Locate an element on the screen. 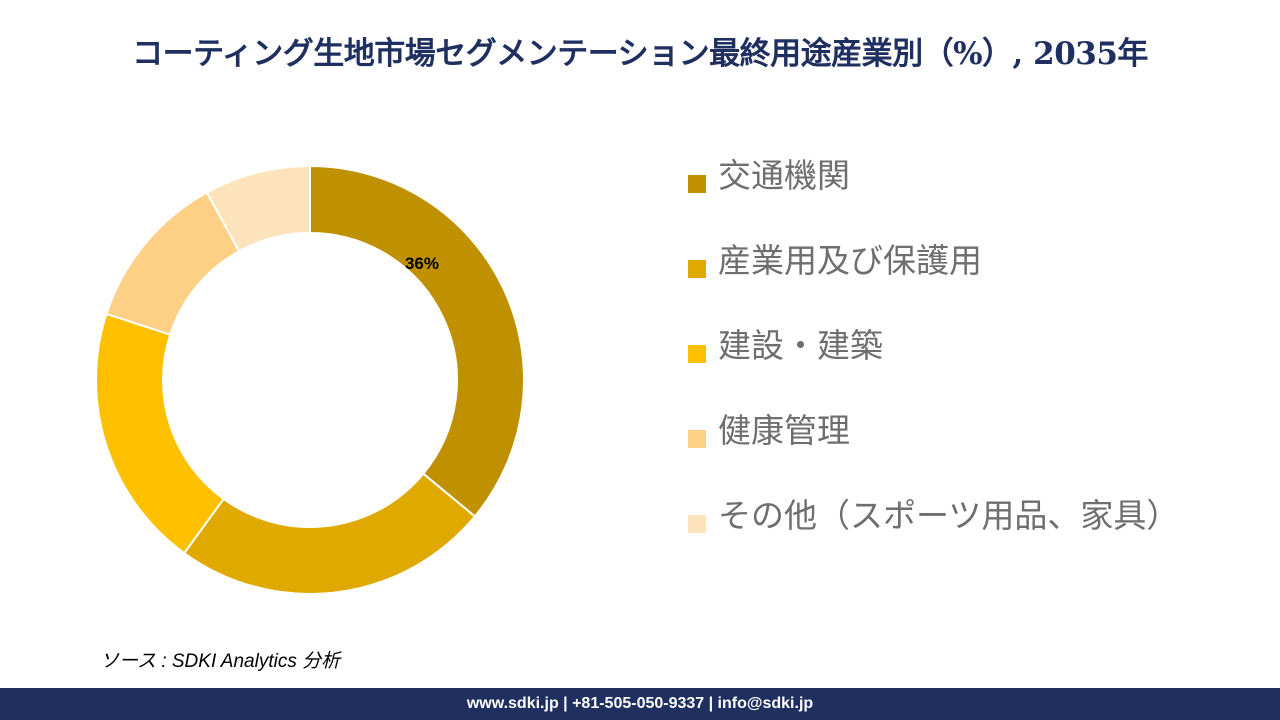 The height and width of the screenshot is (720, 1280). legend-label: 産業用及び保護用 is located at coordinates (850, 260).